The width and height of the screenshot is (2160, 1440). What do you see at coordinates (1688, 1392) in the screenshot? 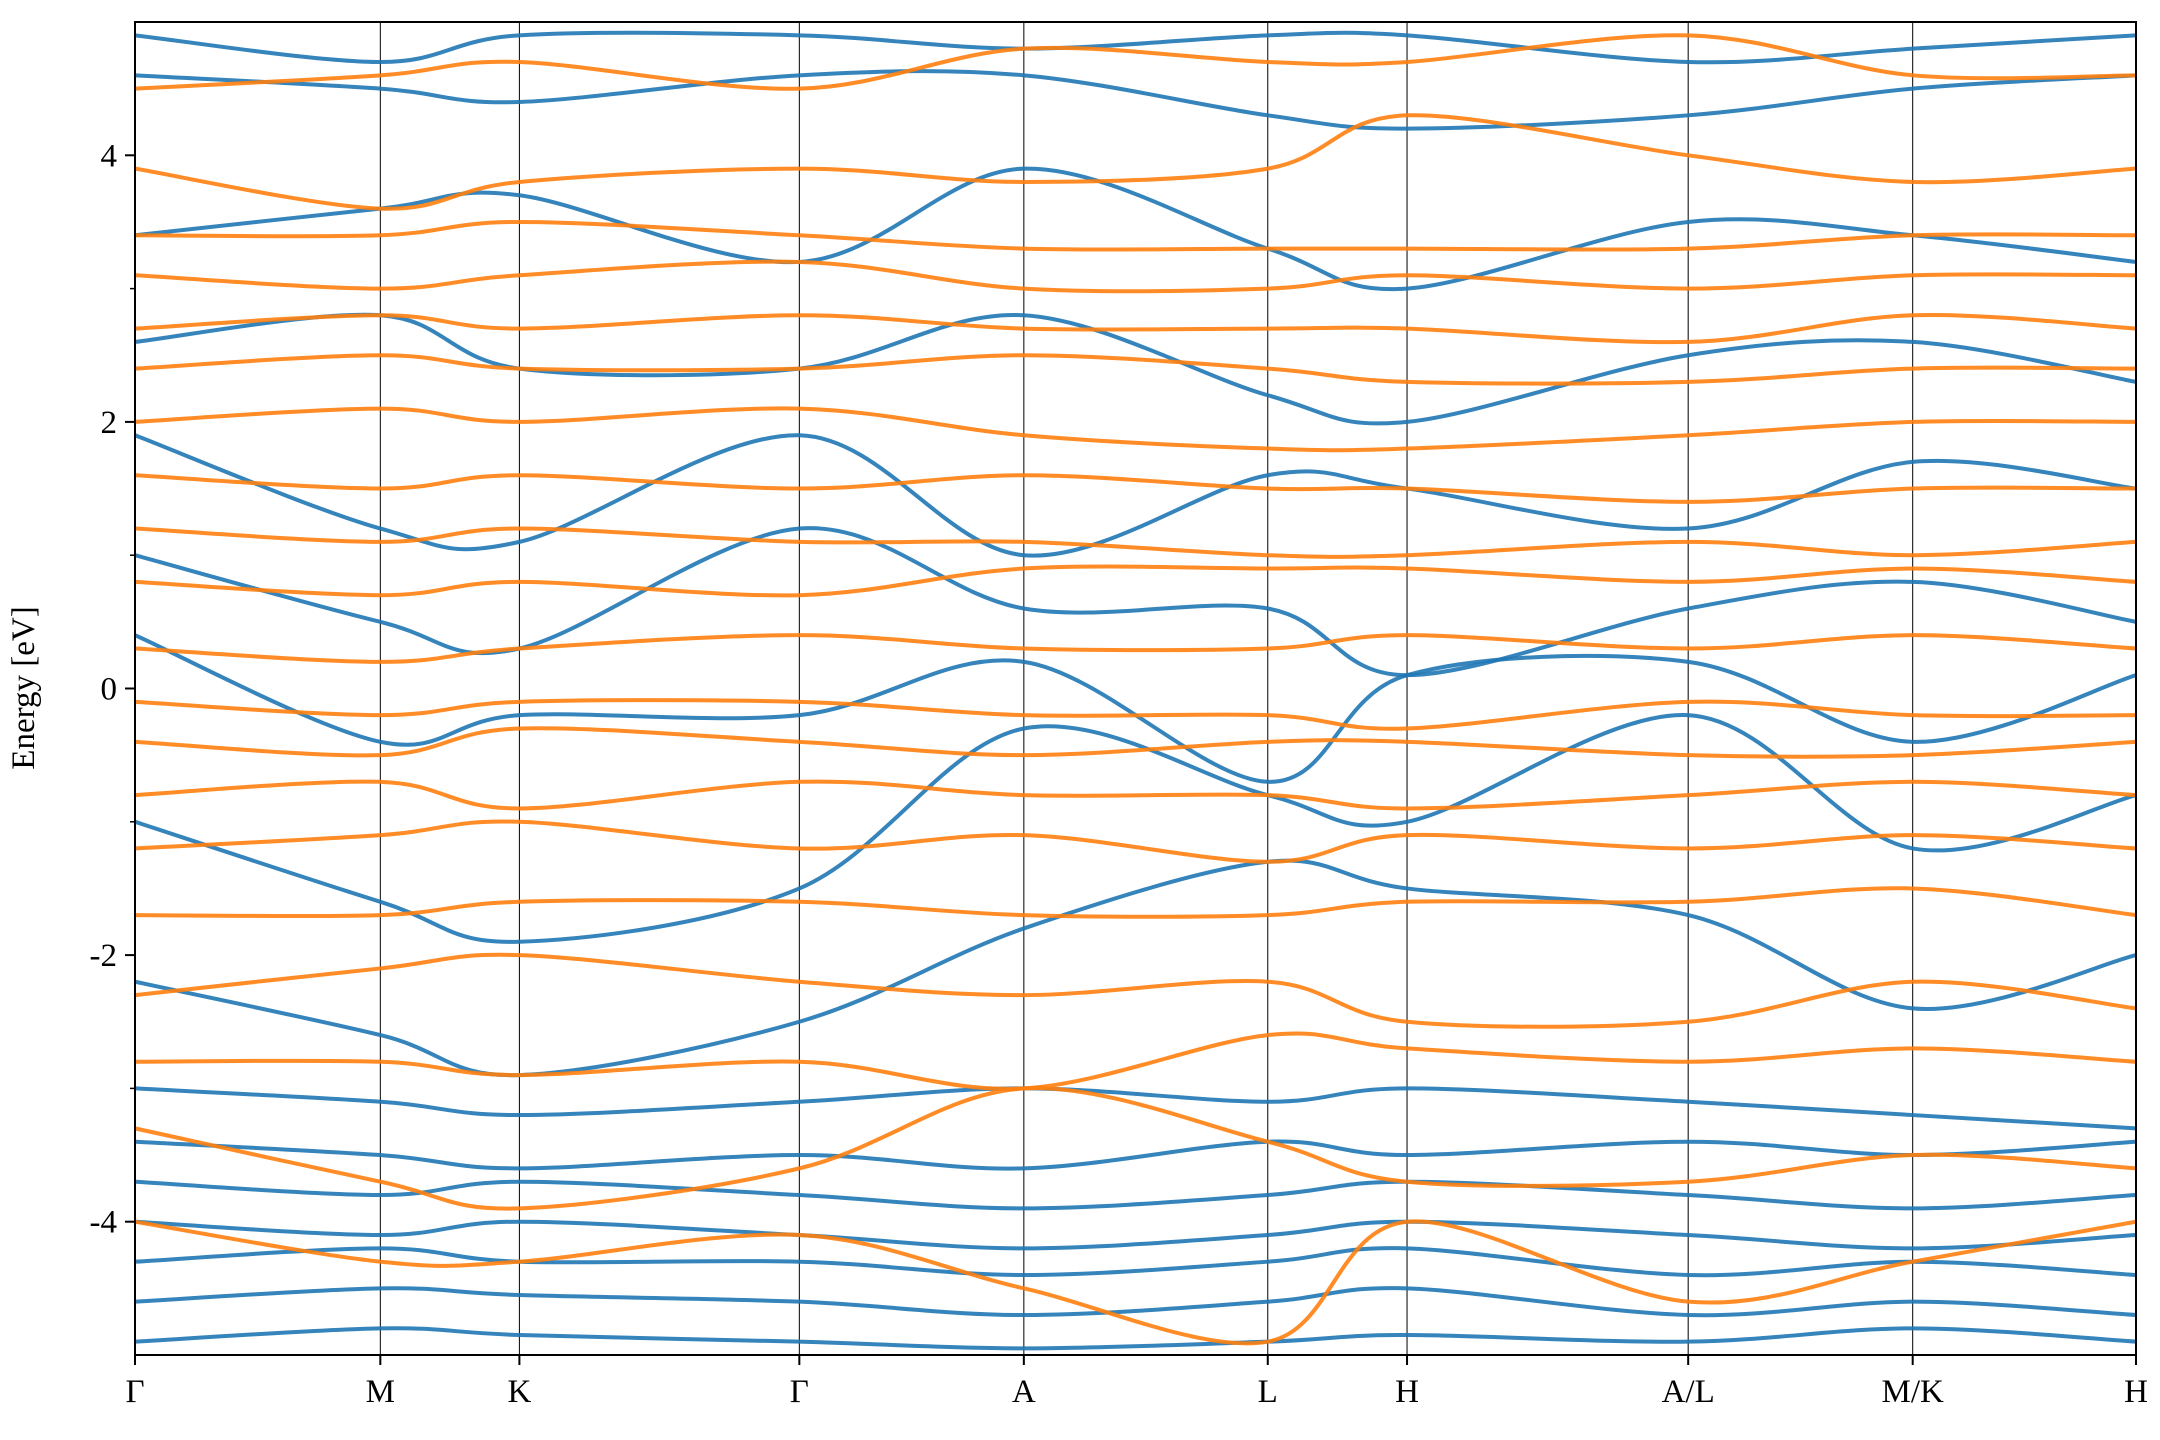
I see `x-tick-label: A/L` at bounding box center [1688, 1392].